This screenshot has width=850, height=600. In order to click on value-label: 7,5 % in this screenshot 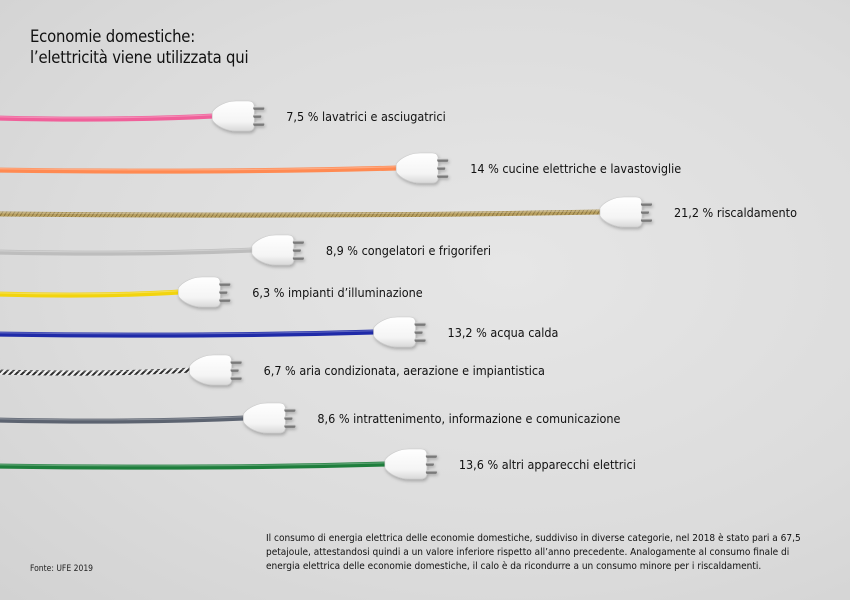, I will do `click(302, 116)`.